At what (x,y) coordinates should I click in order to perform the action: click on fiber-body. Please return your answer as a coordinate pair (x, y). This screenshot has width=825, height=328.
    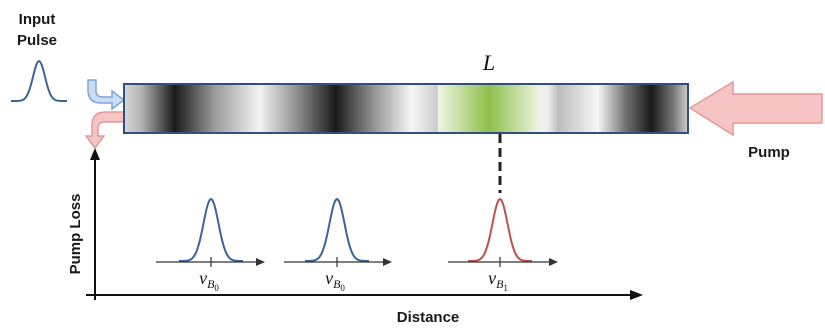
    Looking at the image, I should click on (406, 108).